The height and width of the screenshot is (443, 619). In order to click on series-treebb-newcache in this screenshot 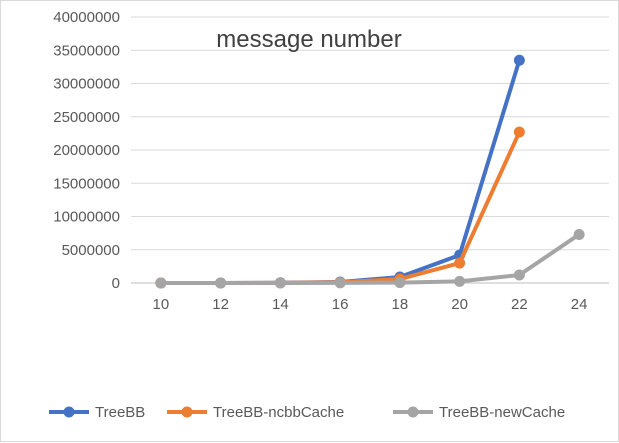, I will do `click(370, 258)`.